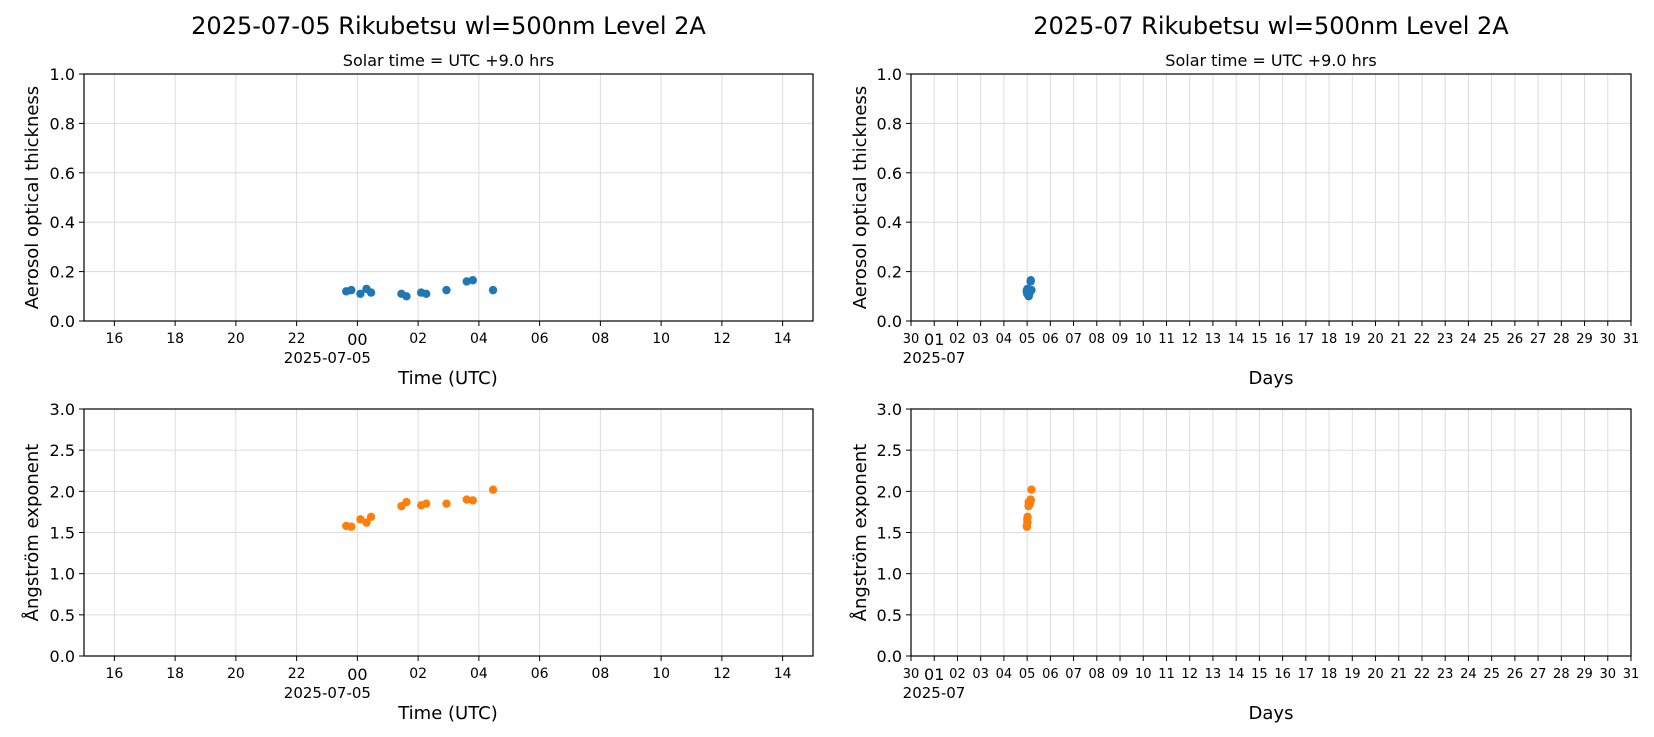  What do you see at coordinates (1236, 674) in the screenshot?
I see `monthly-angstrom-xtick-label: 14` at bounding box center [1236, 674].